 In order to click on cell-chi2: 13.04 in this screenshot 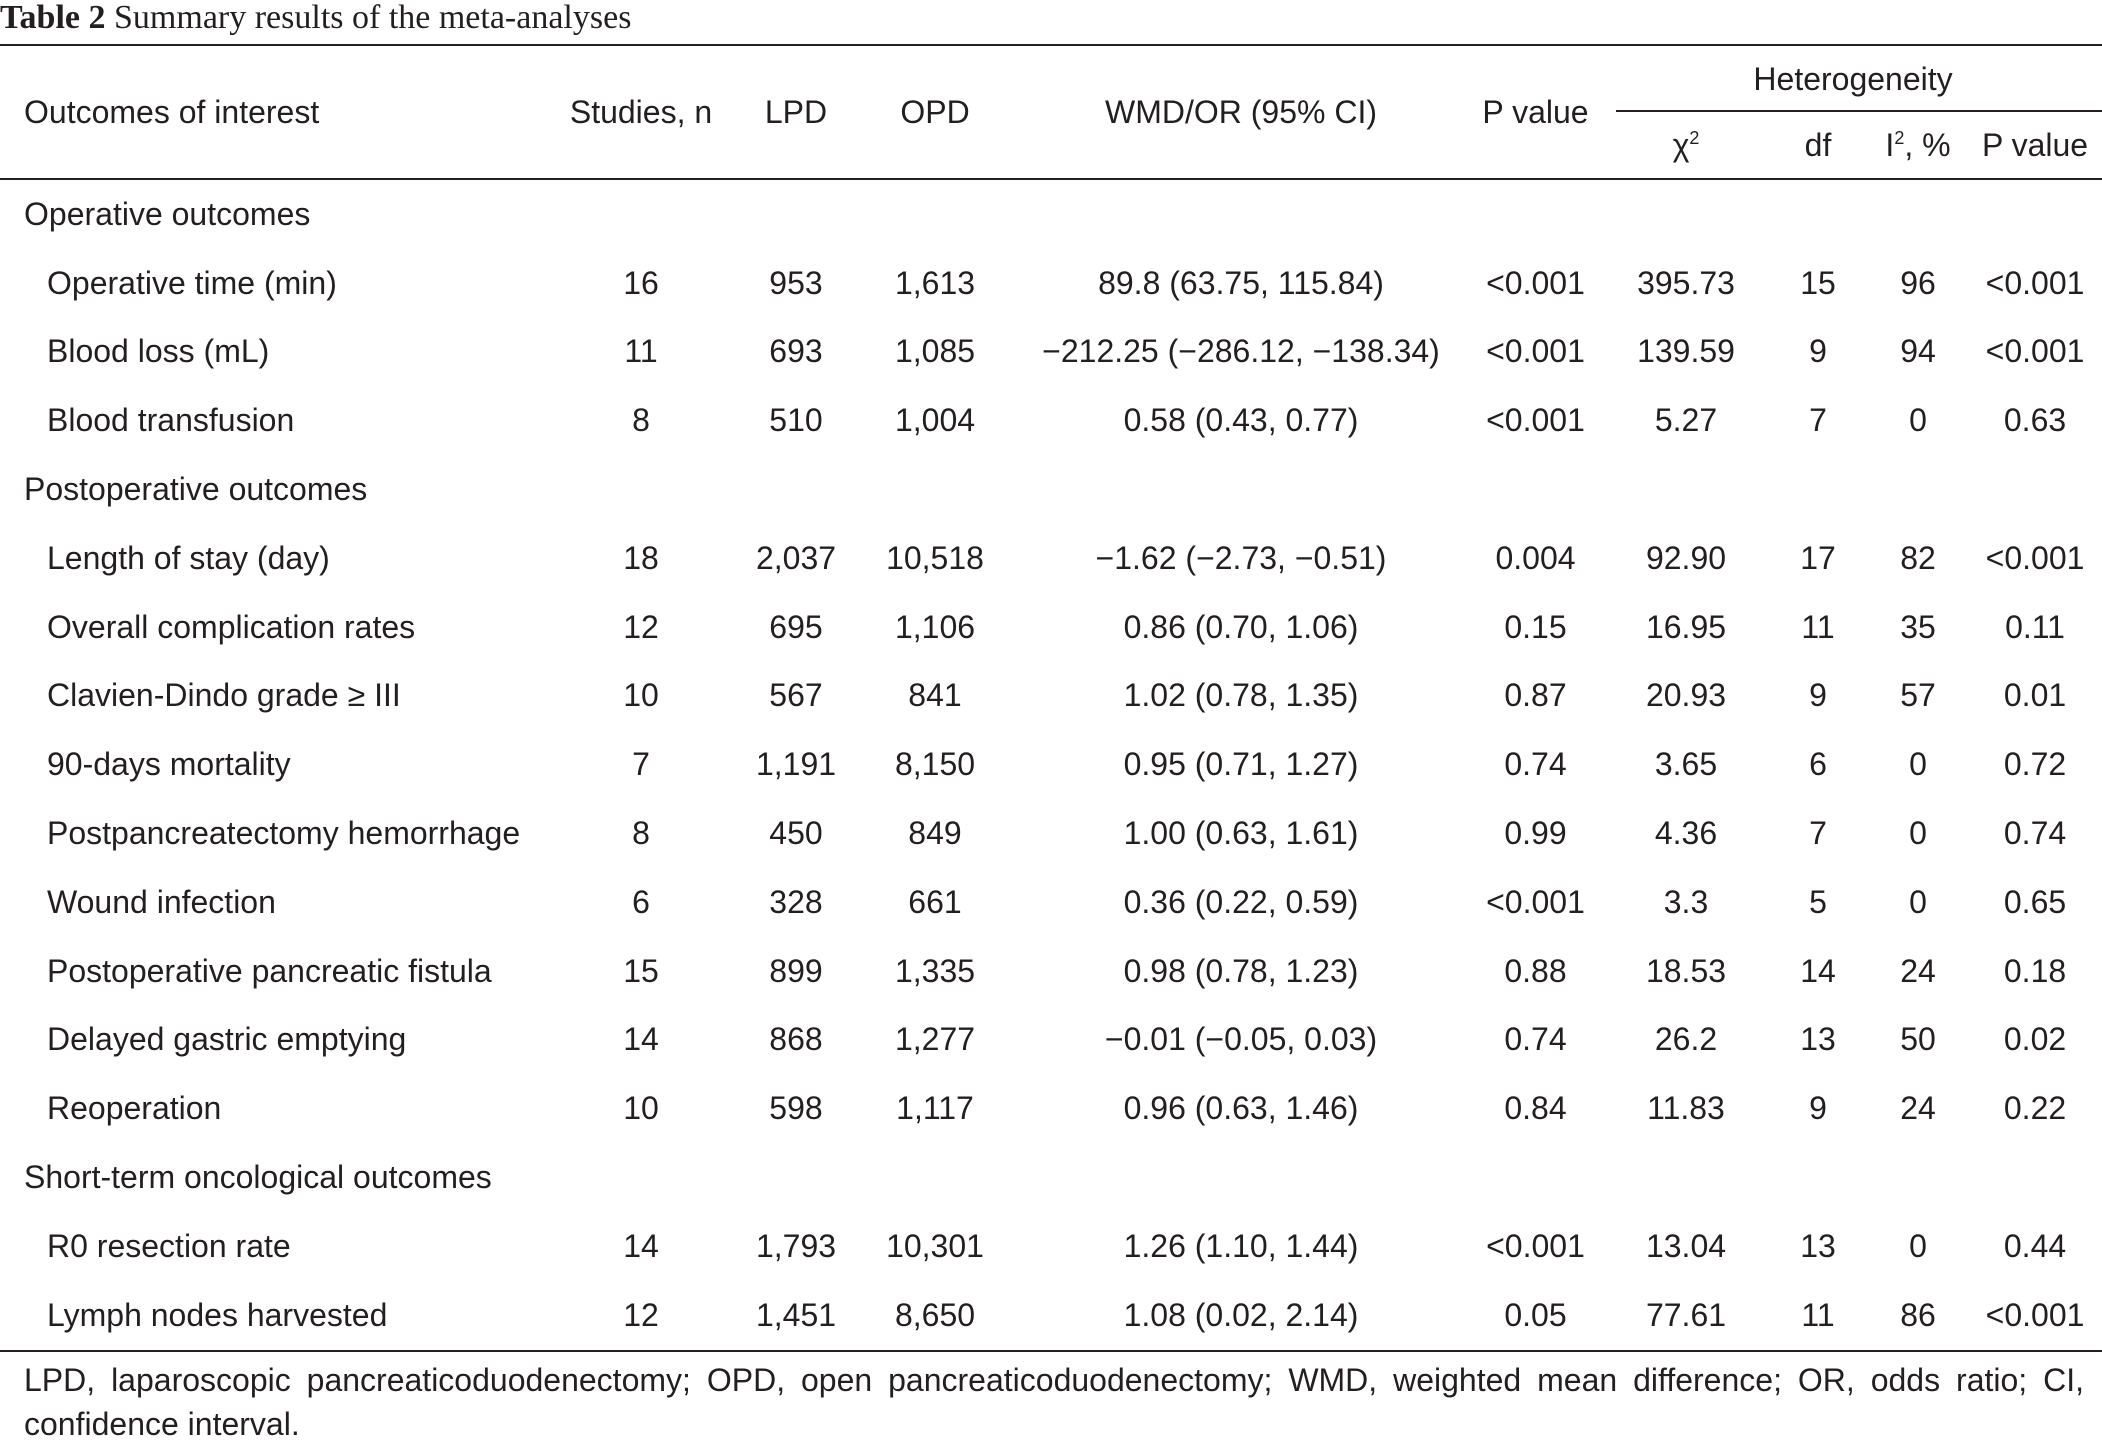, I will do `click(1686, 1245)`.